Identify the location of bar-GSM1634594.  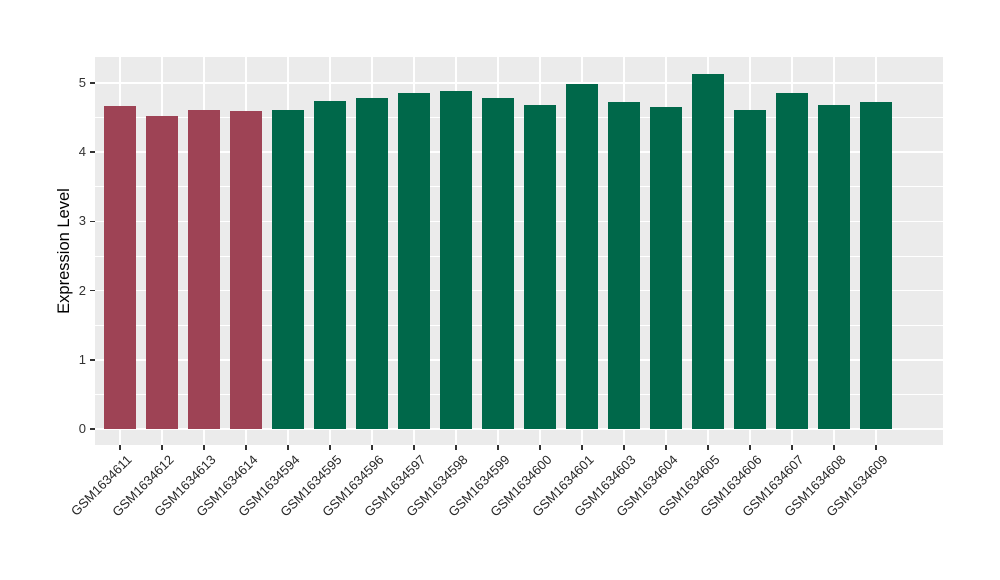
(288, 269).